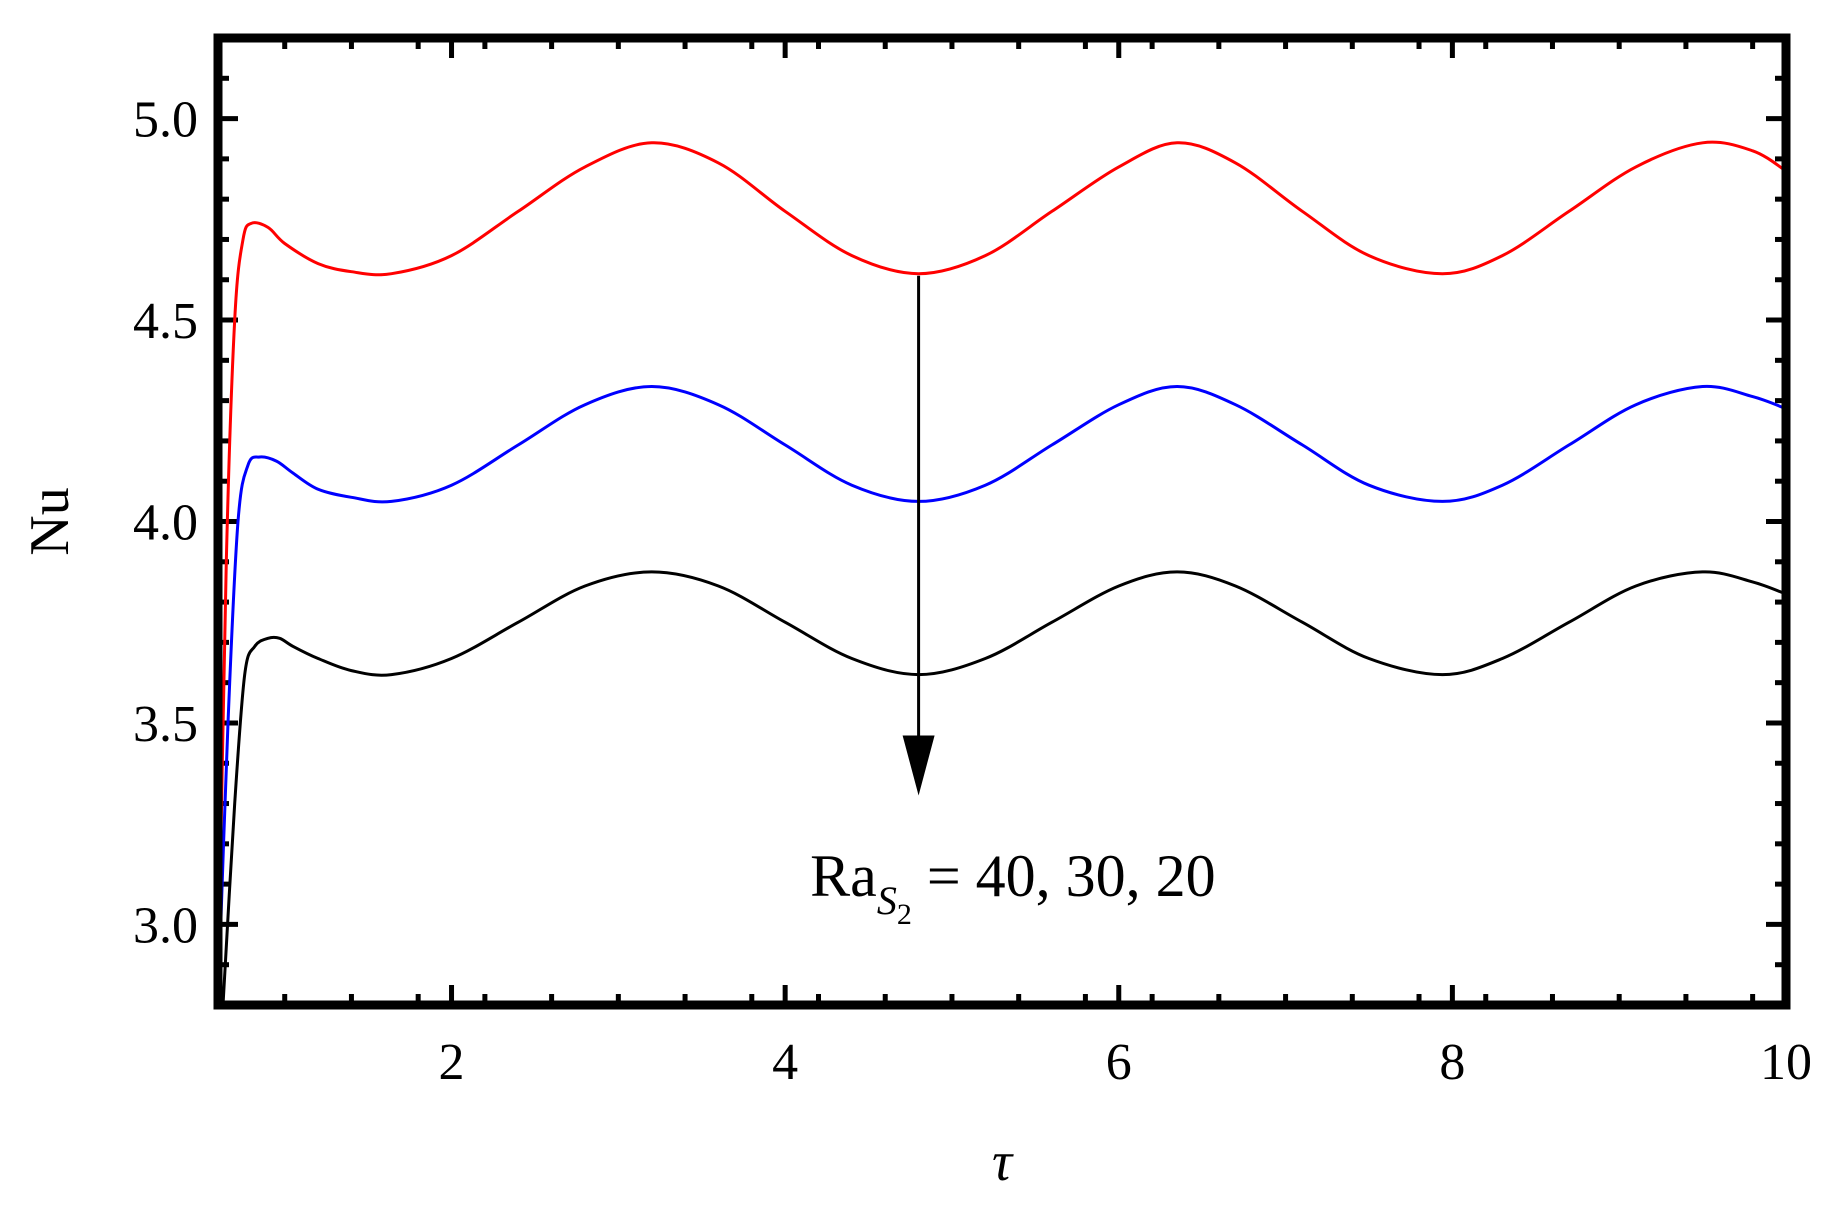  Describe the element at coordinates (1119, 1062) in the screenshot. I see `x-tick-label: 6` at that location.